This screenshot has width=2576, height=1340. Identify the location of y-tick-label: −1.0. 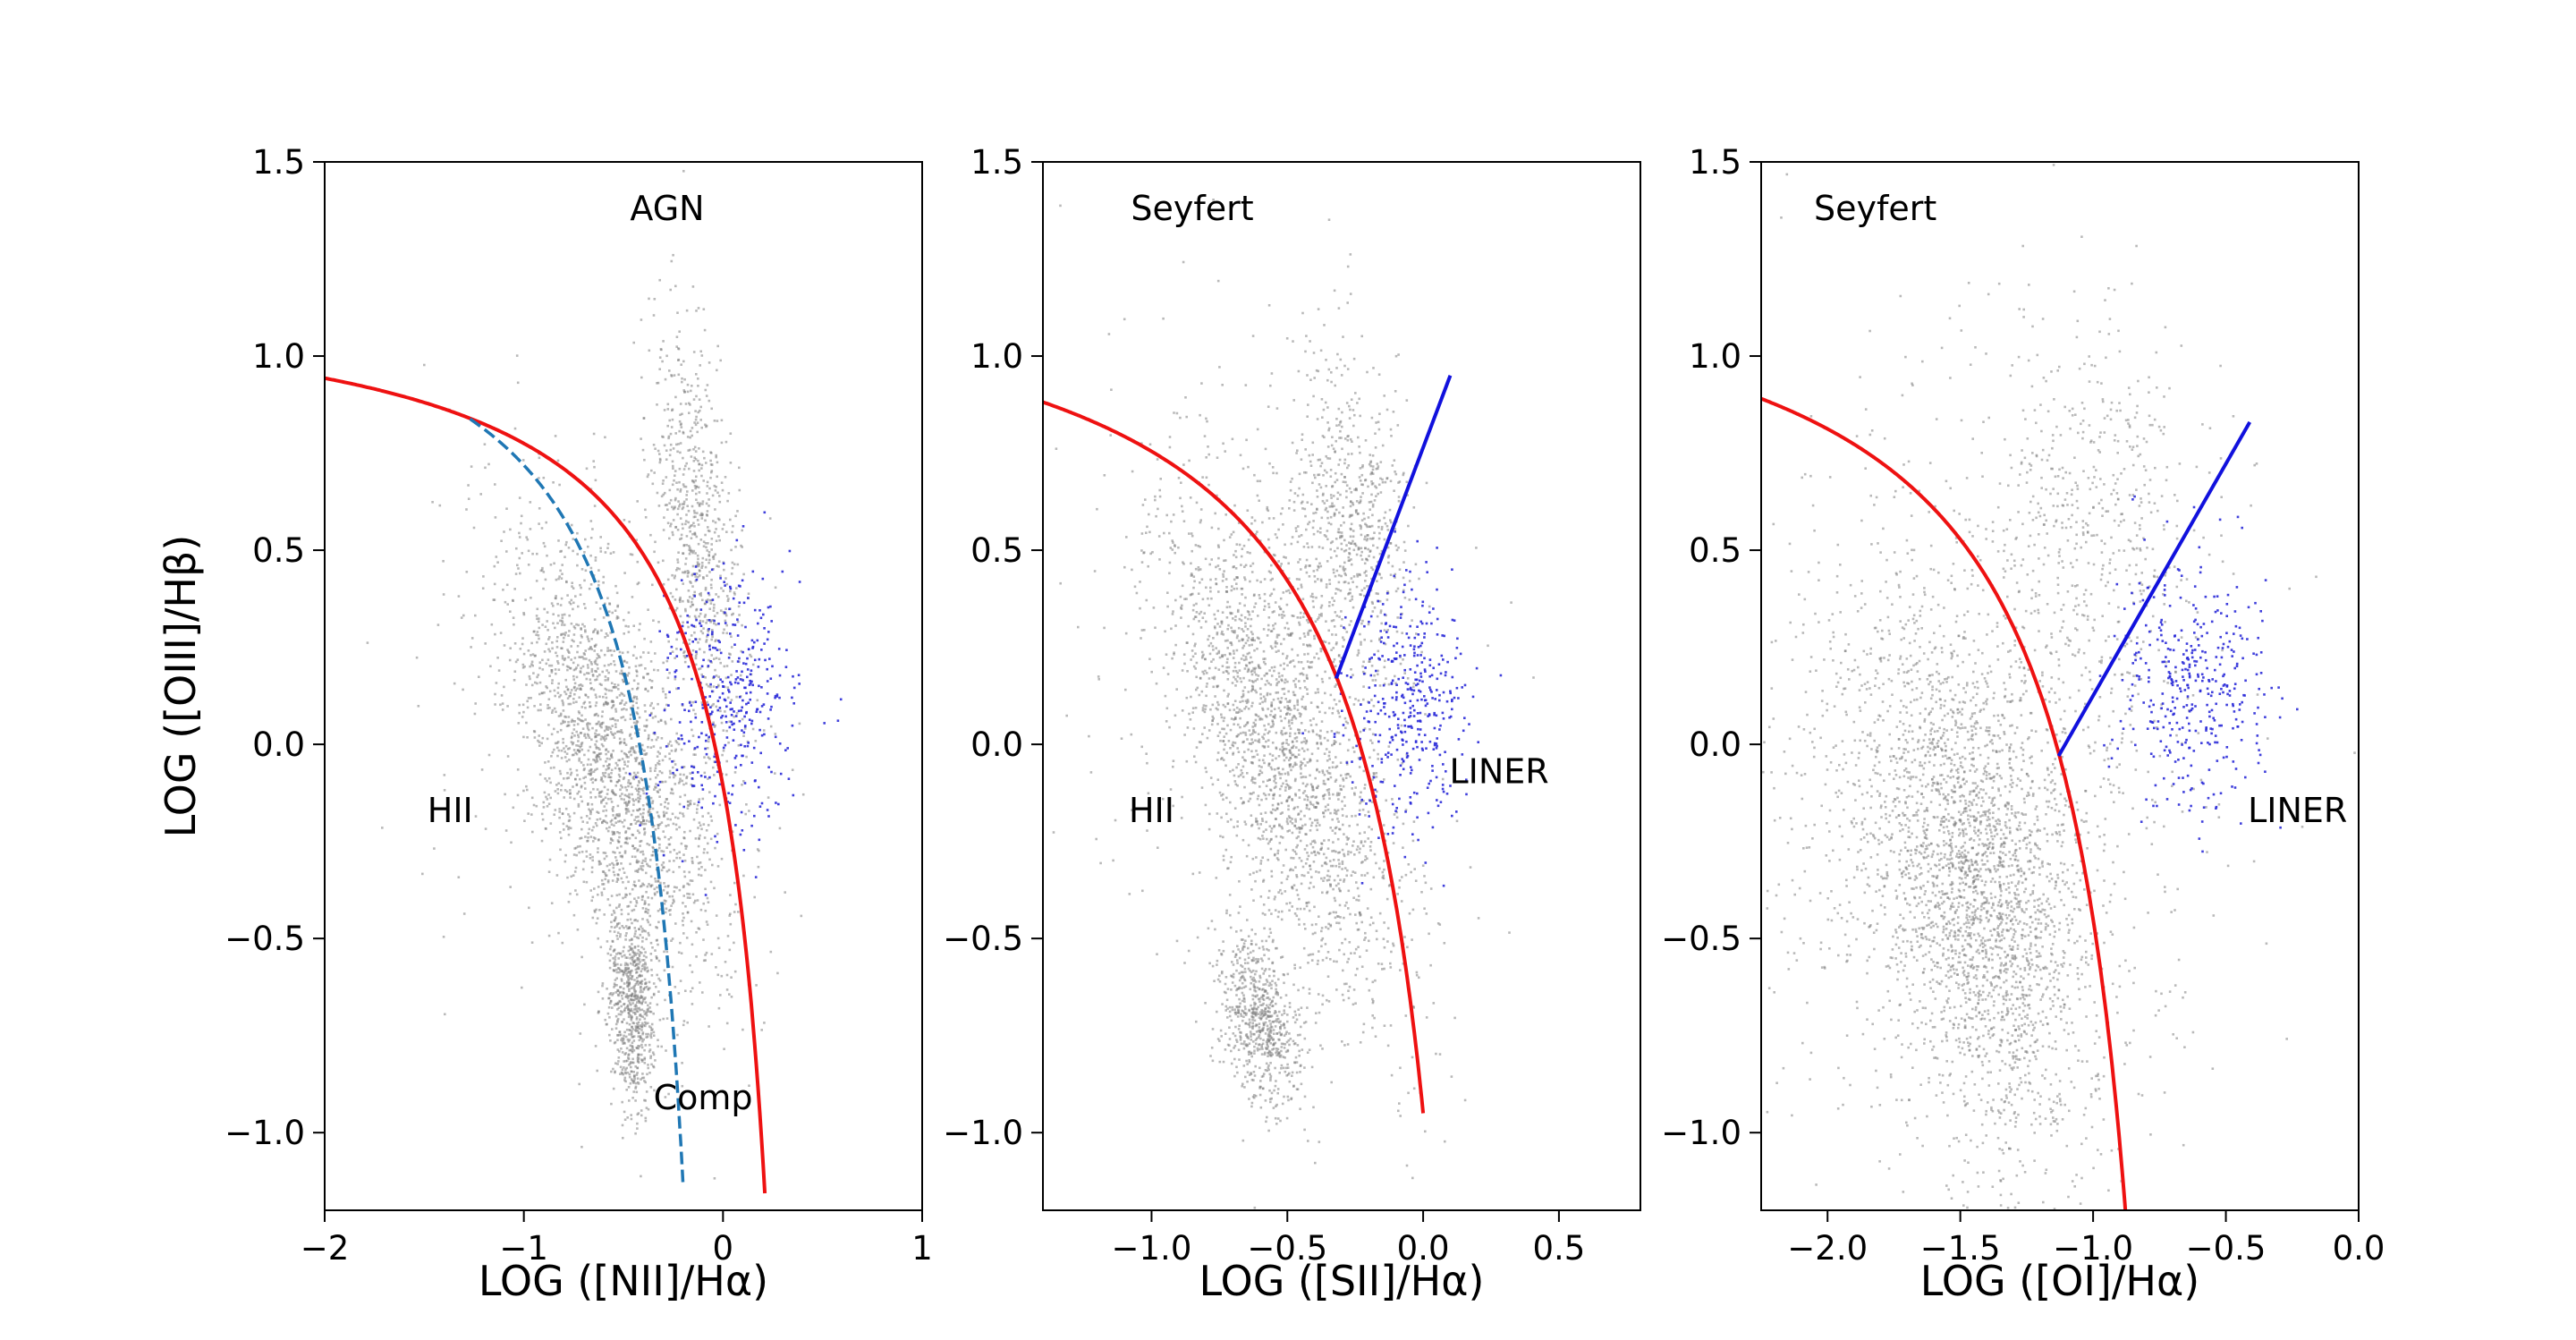
(265, 1133).